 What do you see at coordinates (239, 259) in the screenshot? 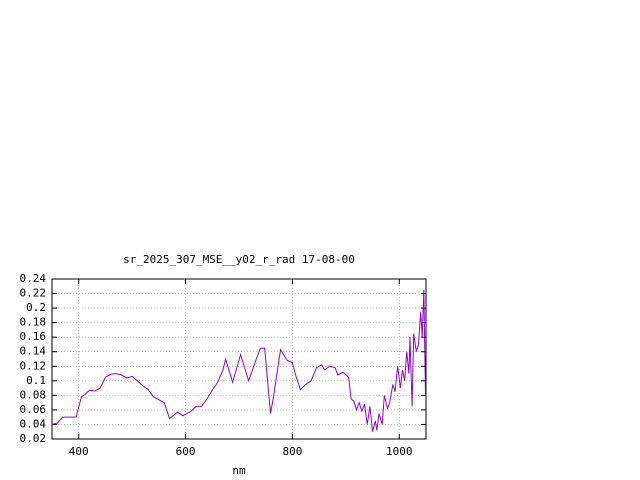
I see `chart-title: sr_2025_307_MSE__y02_r_rad 17-08-00` at bounding box center [239, 259].